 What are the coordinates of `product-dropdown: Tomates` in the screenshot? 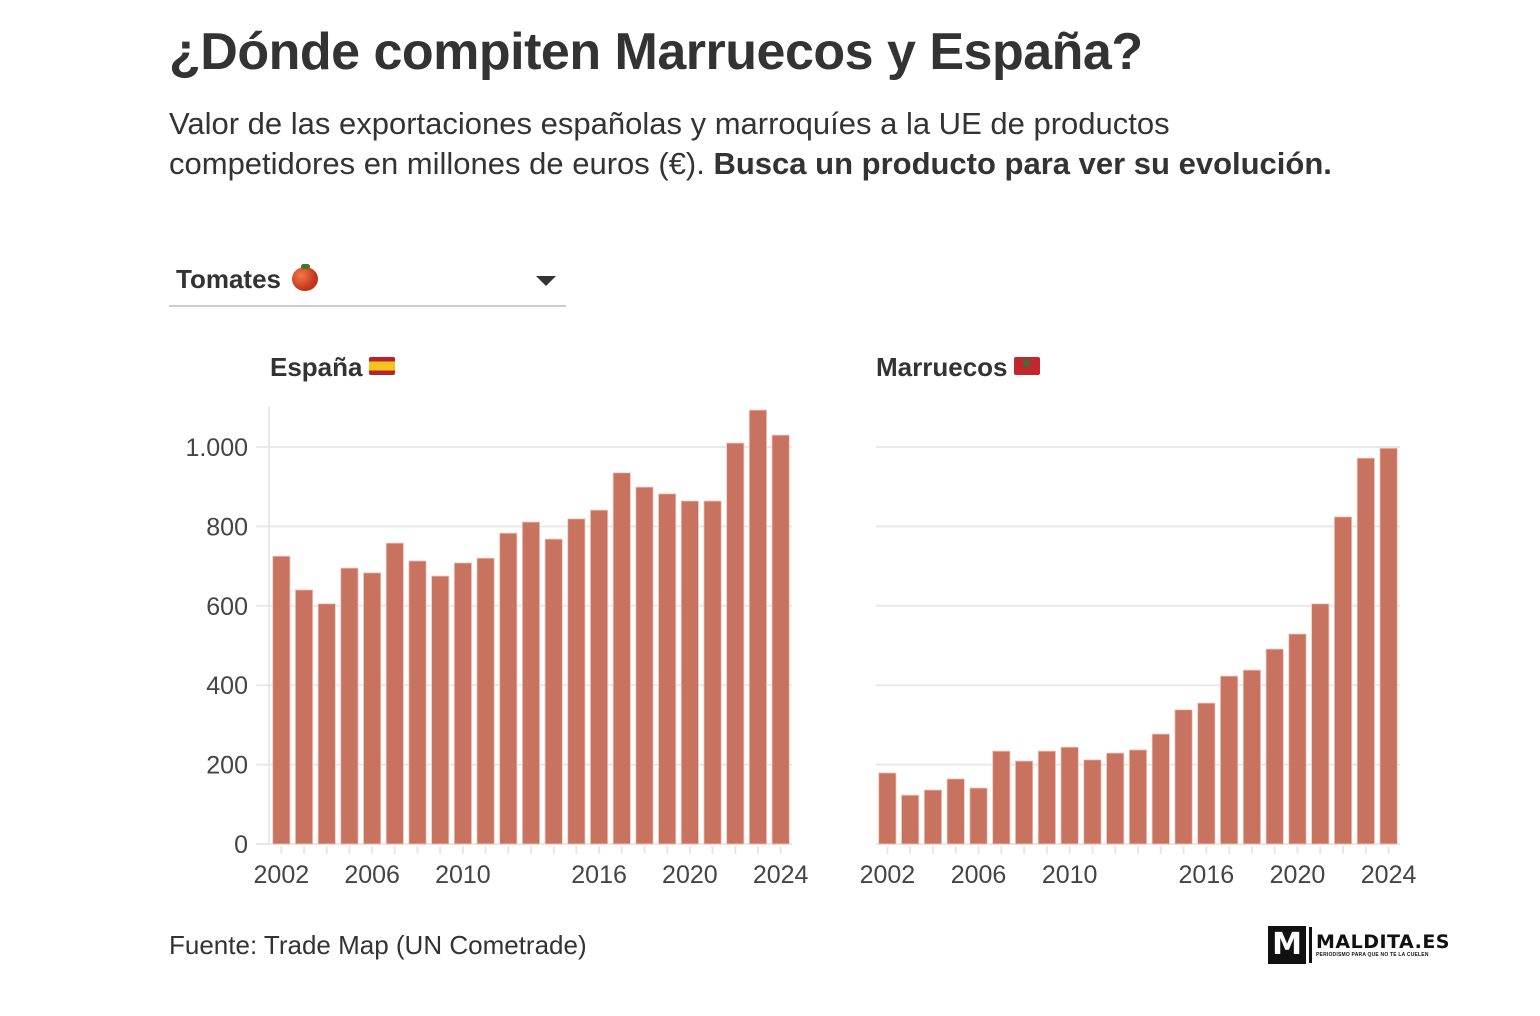 It's located at (367, 281).